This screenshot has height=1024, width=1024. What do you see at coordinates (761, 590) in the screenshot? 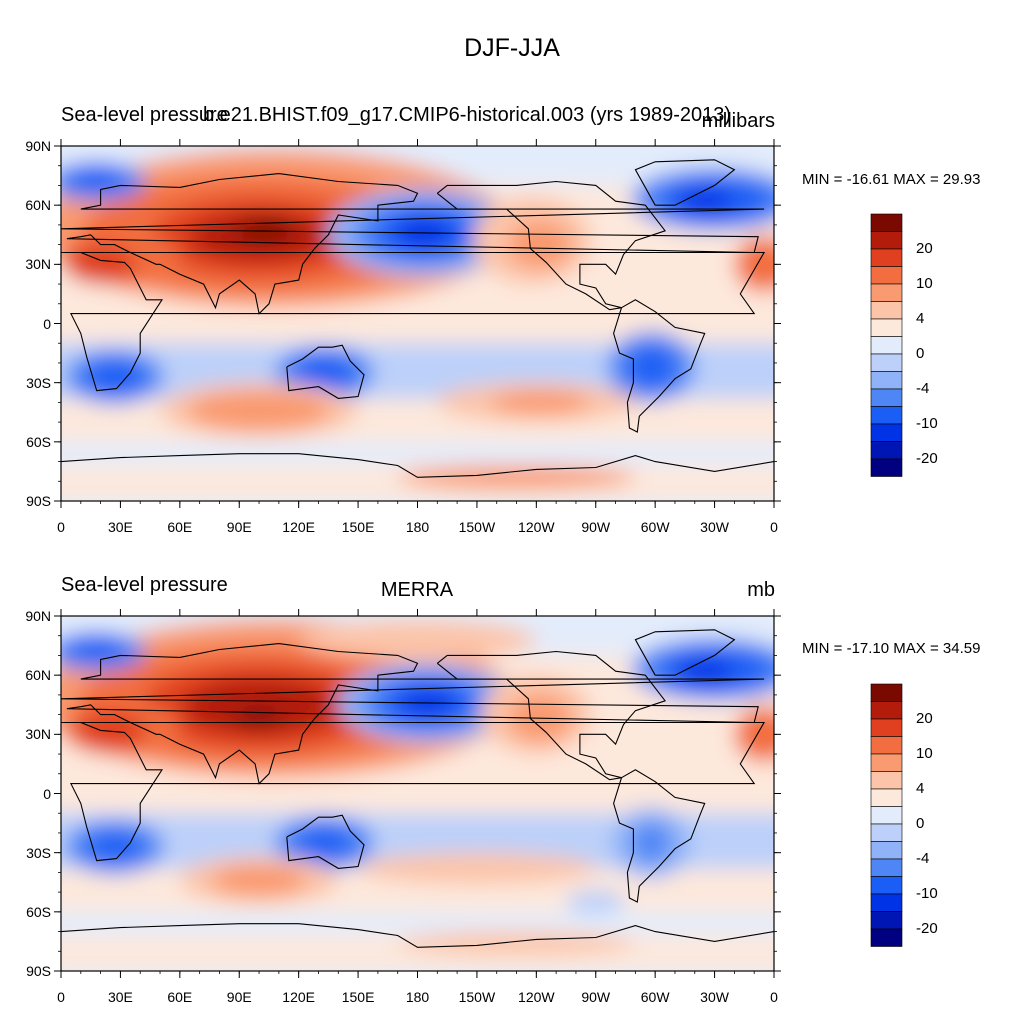
I see `panel2-units: mb` at bounding box center [761, 590].